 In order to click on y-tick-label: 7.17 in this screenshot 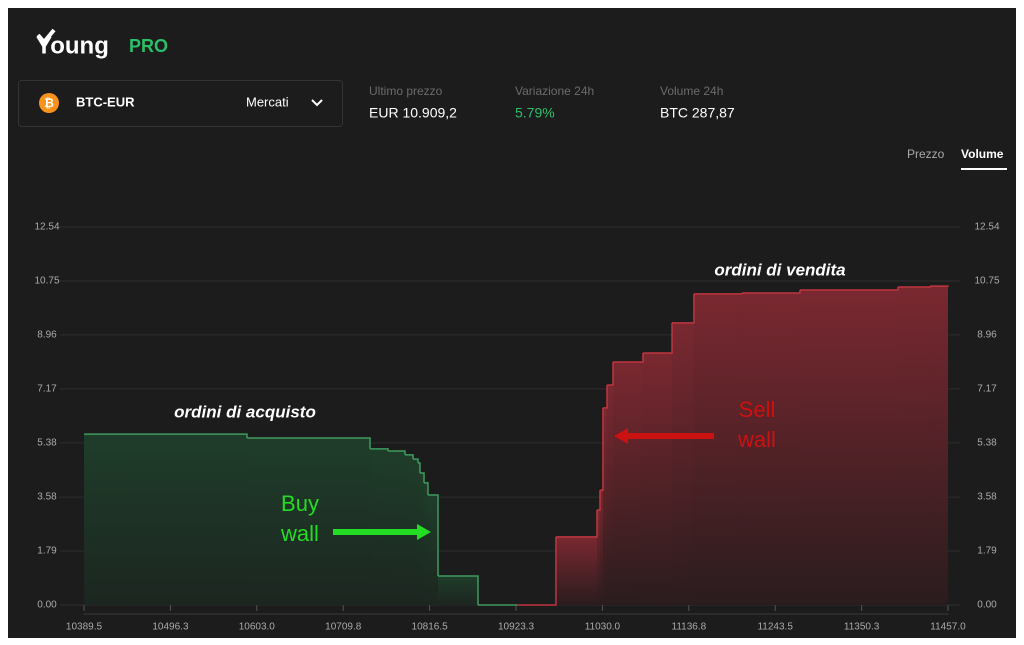, I will do `click(47, 389)`.